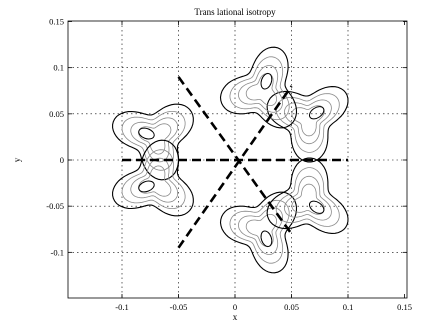 This screenshot has width=425, height=323. I want to click on y-tick-label: 0.15, so click(56, 22).